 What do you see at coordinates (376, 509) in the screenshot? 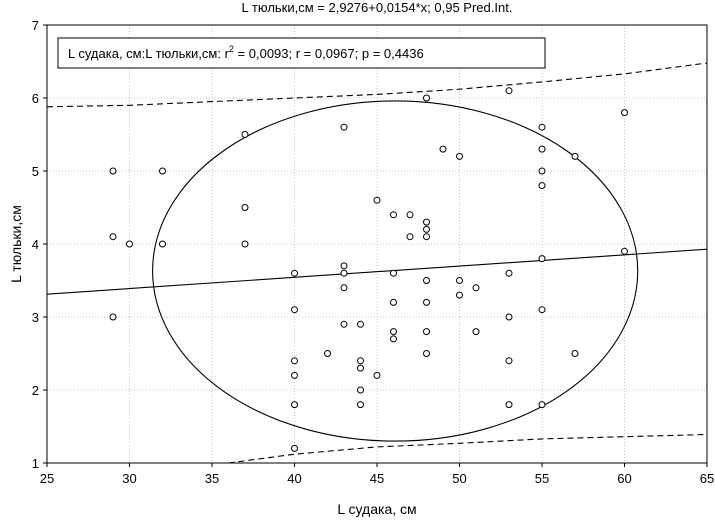
I see `x-axis-label: L судака, см` at bounding box center [376, 509].